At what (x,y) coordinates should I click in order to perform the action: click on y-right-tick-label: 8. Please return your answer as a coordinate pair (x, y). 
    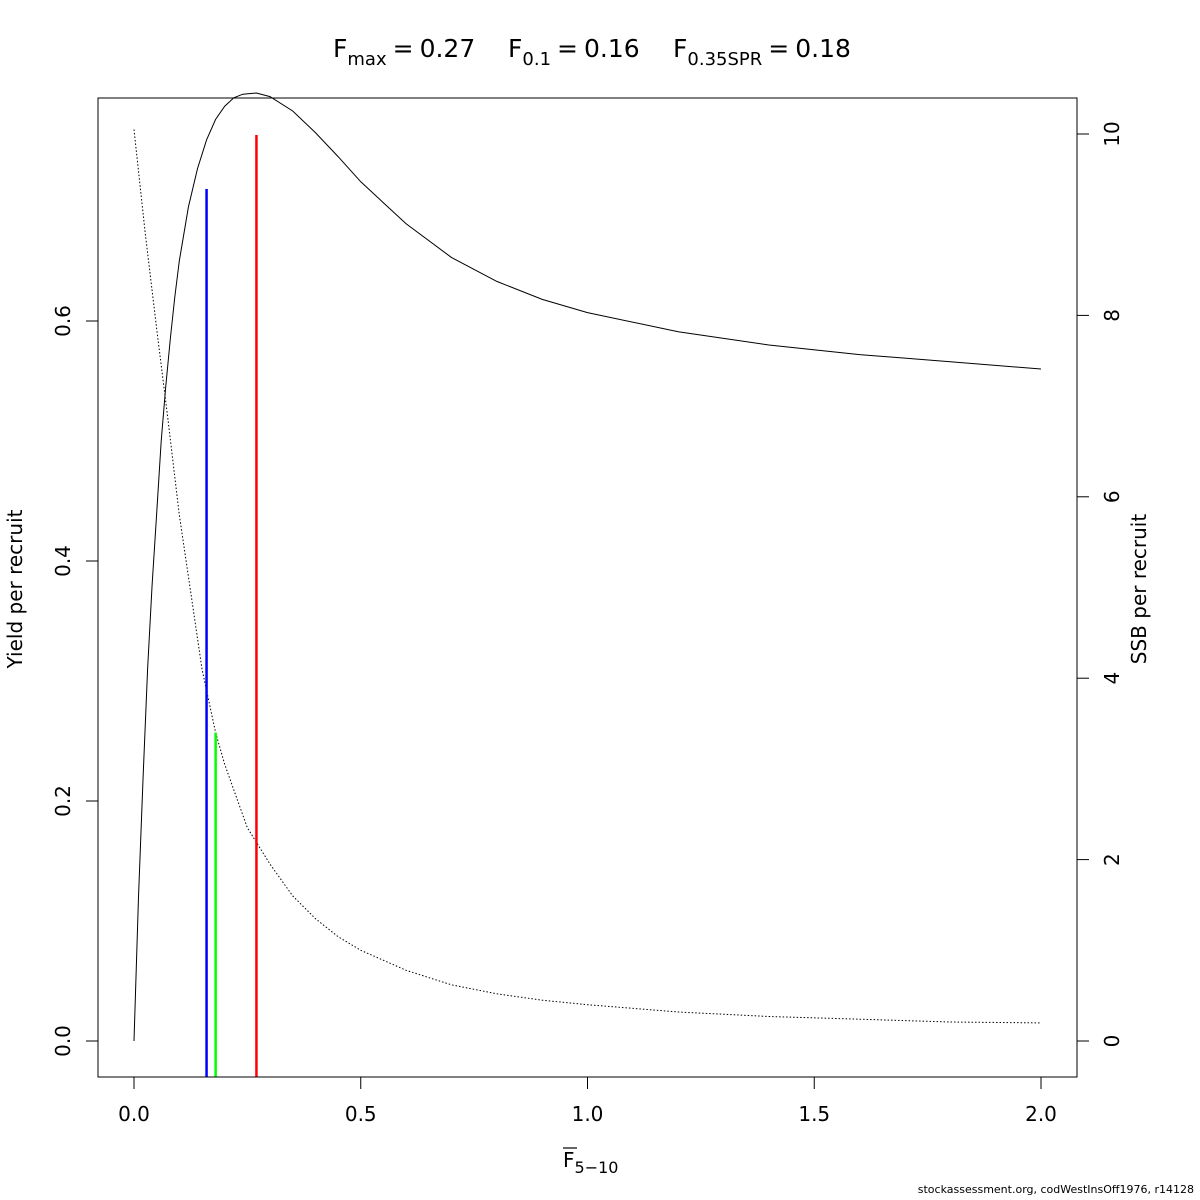
    Looking at the image, I should click on (1112, 315).